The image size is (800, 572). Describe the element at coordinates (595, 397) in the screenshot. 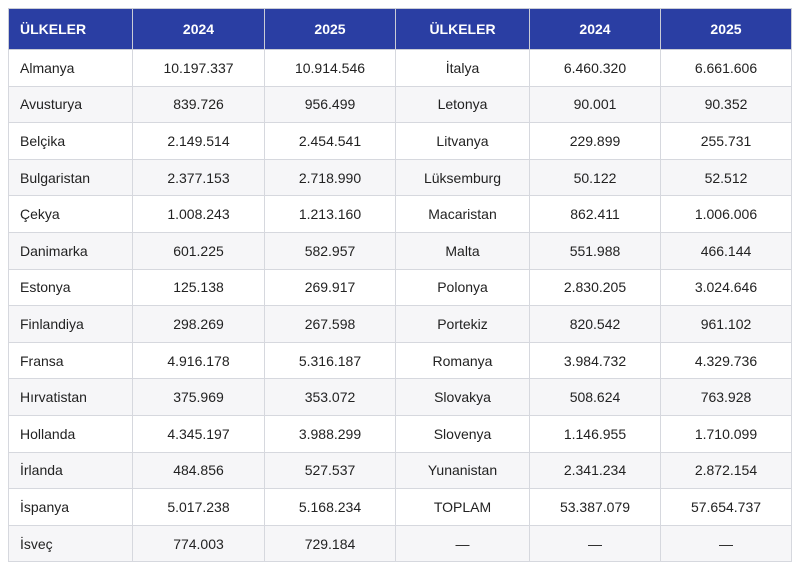

I see `cell-value-2024-right: 508.624` at that location.